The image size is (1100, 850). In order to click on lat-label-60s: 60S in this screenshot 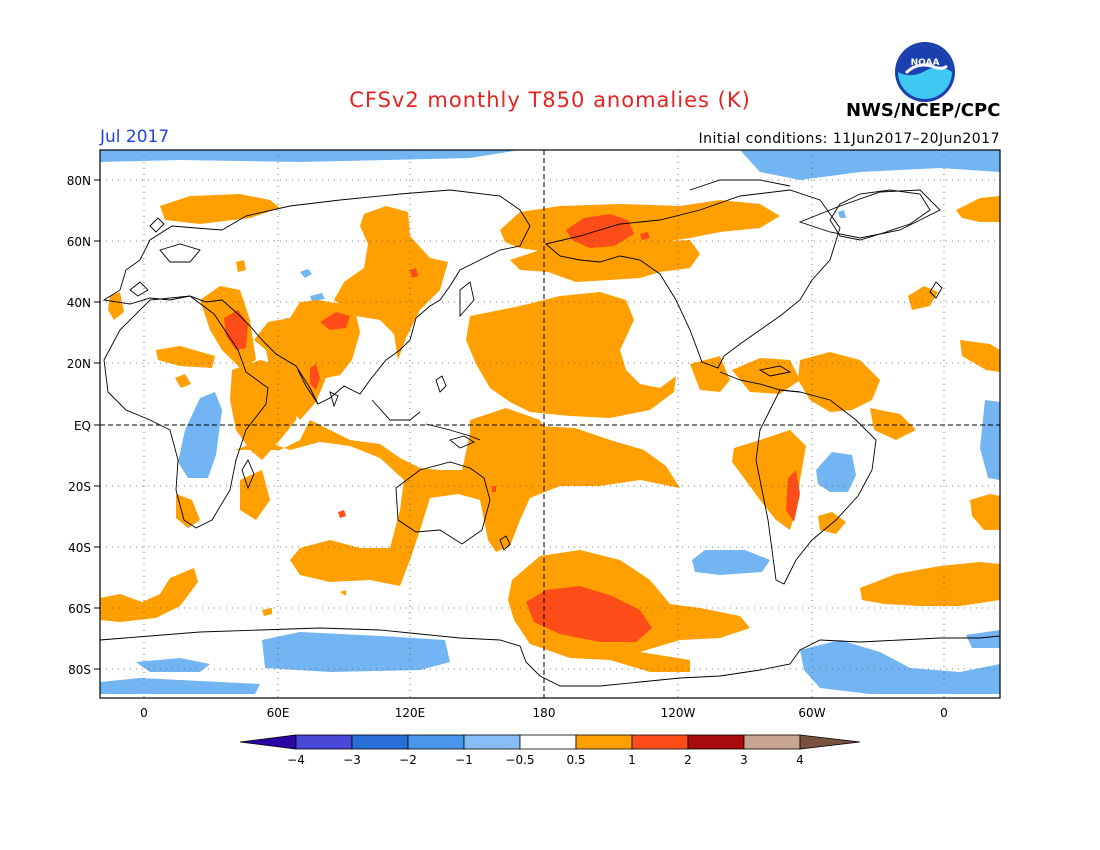, I will do `click(79, 609)`.